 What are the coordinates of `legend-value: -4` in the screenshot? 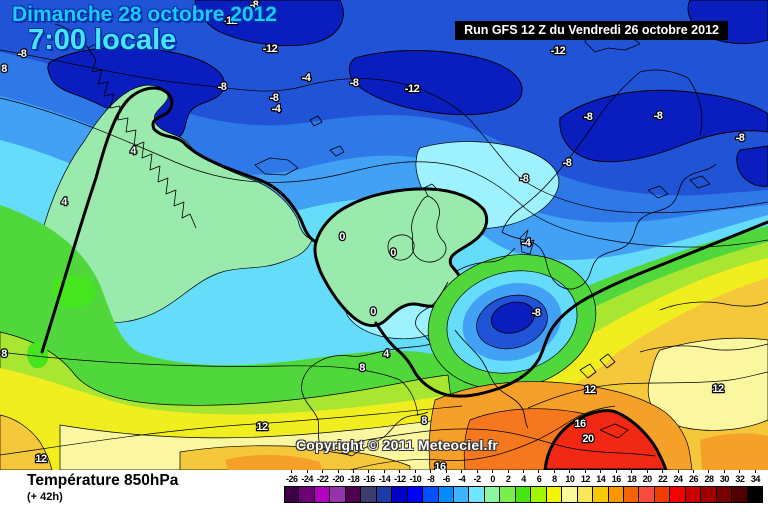 It's located at (462, 479).